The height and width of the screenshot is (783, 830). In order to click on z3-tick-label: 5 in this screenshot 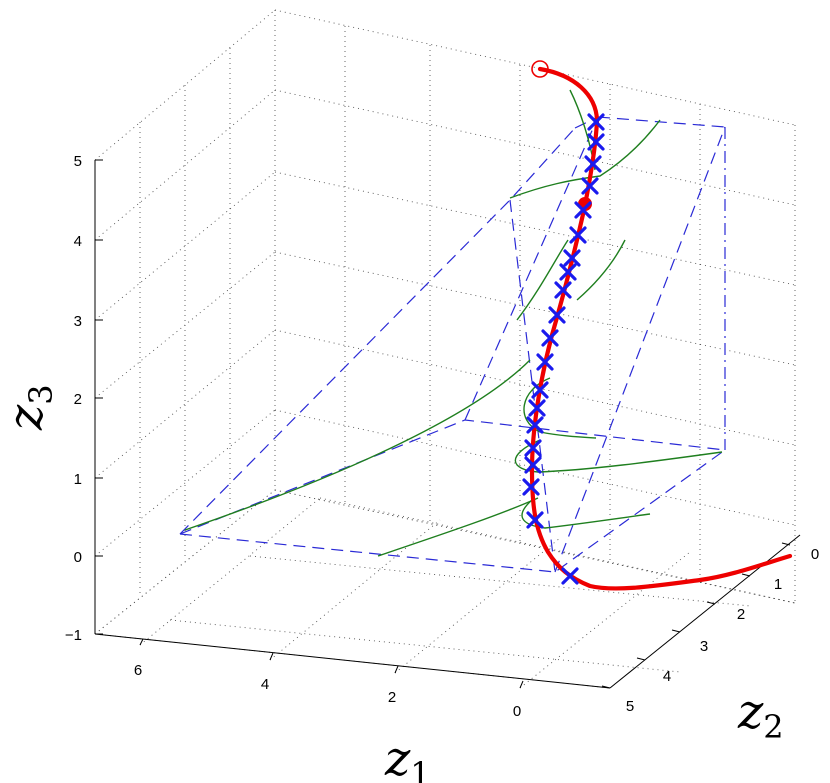, I will do `click(78, 161)`.